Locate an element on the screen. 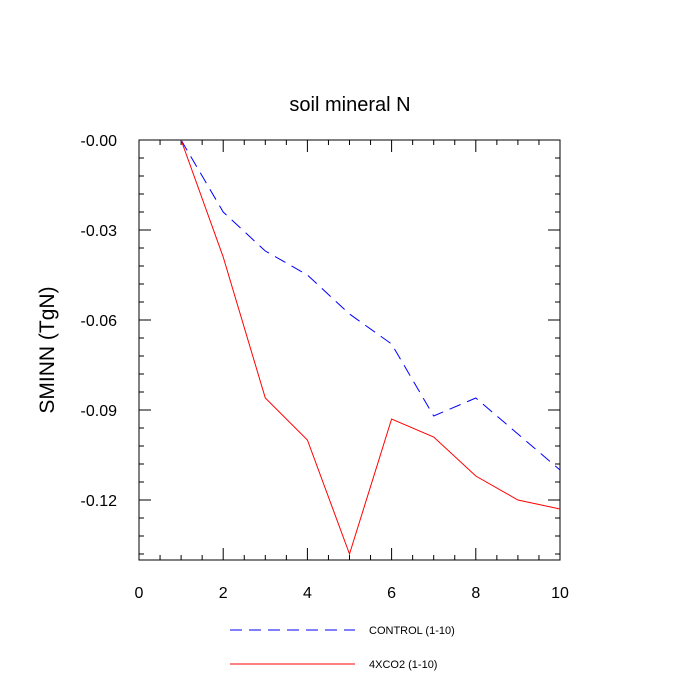  x-tick-label: 0 is located at coordinates (139, 593).